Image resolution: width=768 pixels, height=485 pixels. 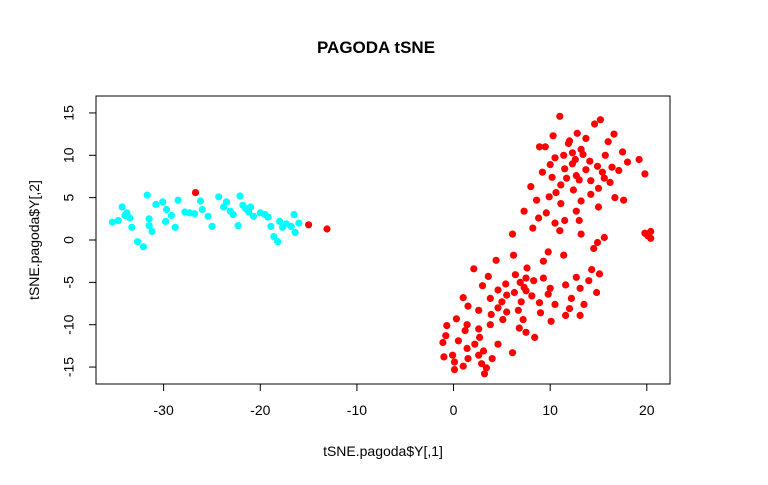 What do you see at coordinates (647, 410) in the screenshot?
I see `x-tick-label: 20` at bounding box center [647, 410].